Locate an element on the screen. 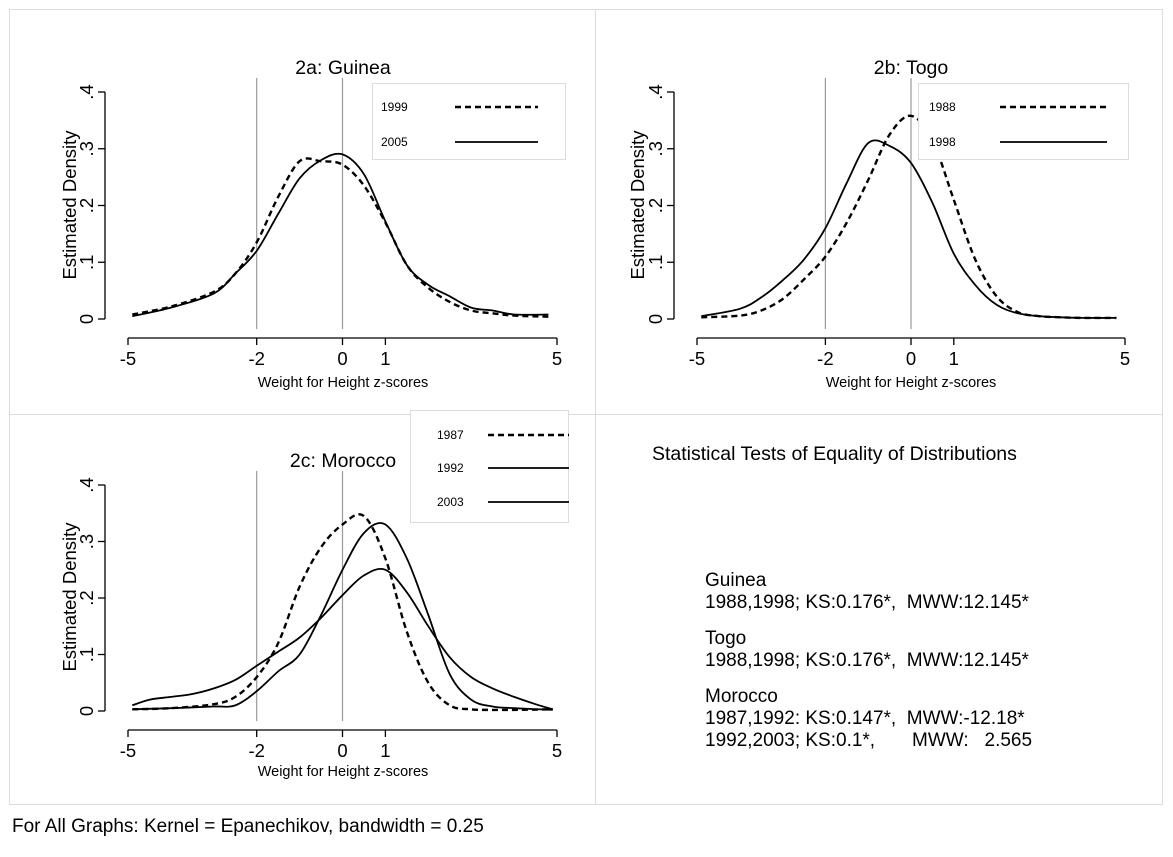 The image size is (1173, 857). legend: 1999 2005 is located at coordinates (469, 121).